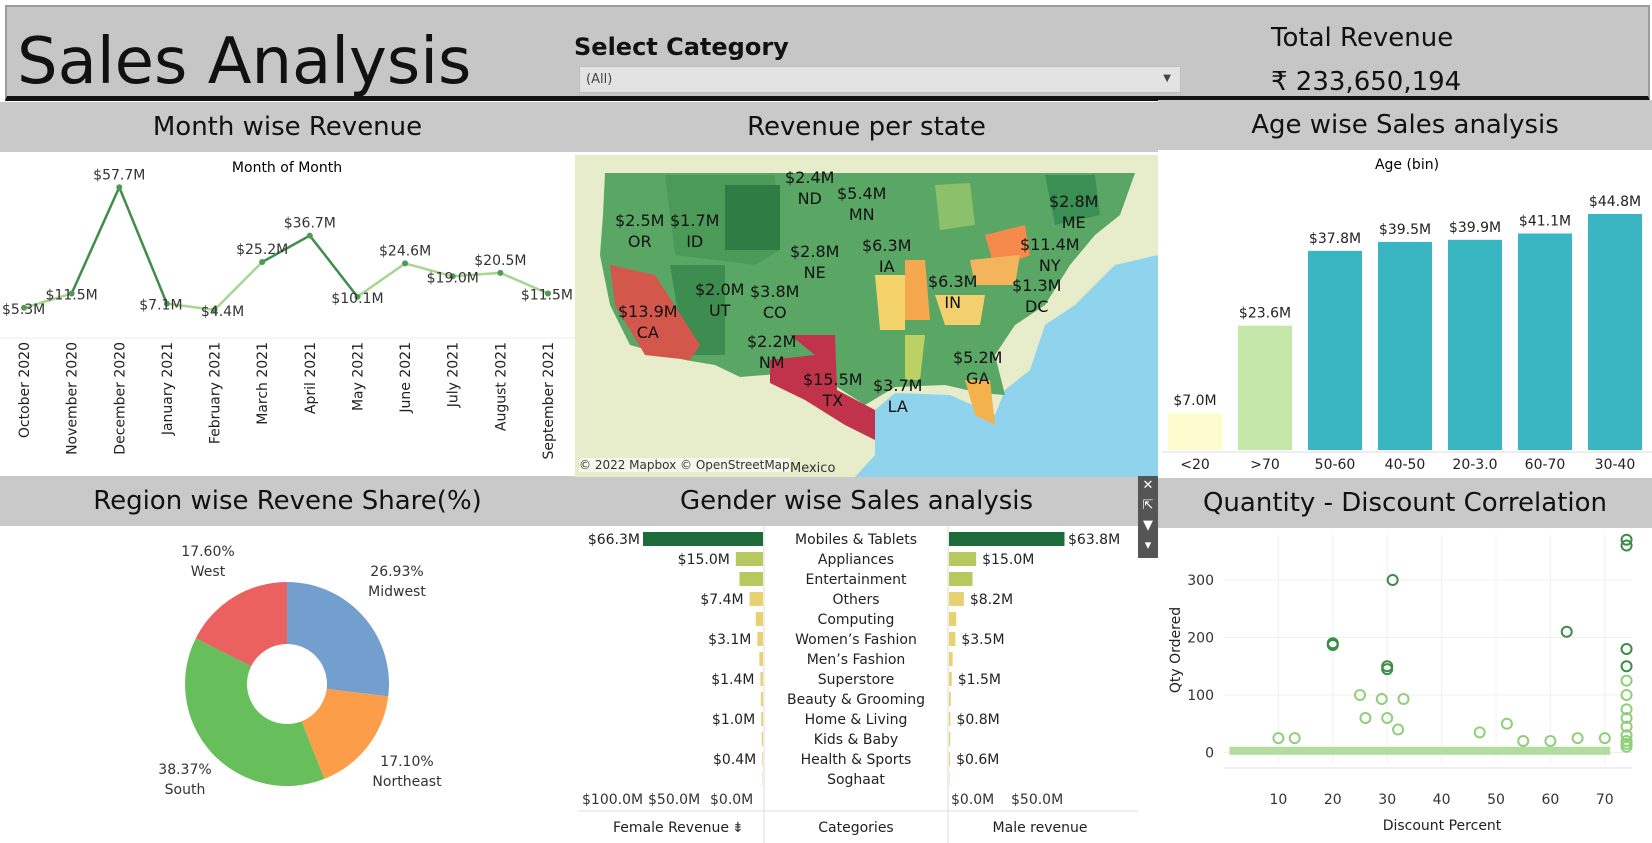  Describe the element at coordinates (681, 47) in the screenshot. I see `category-filter-label: Select Category` at that location.